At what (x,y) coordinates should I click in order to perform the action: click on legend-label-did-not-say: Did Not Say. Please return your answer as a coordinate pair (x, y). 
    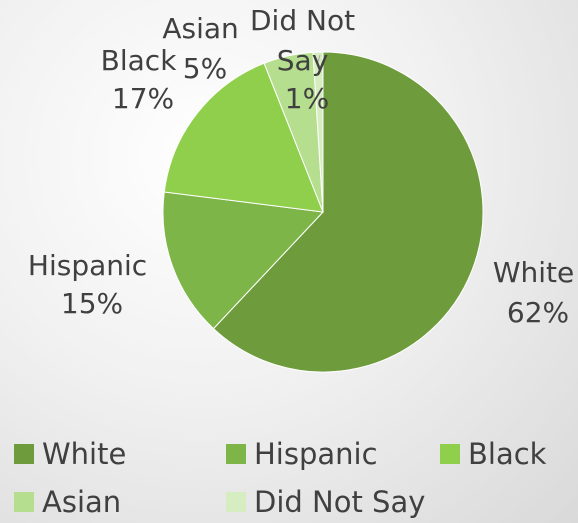
    Looking at the image, I should click on (340, 502).